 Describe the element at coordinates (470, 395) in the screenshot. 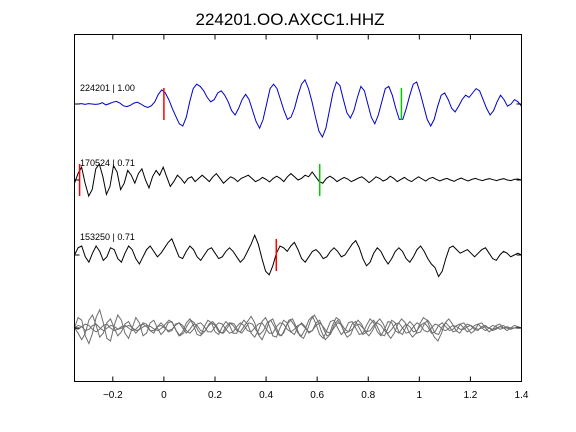

I see `x-tick-label-7: 1.2` at that location.